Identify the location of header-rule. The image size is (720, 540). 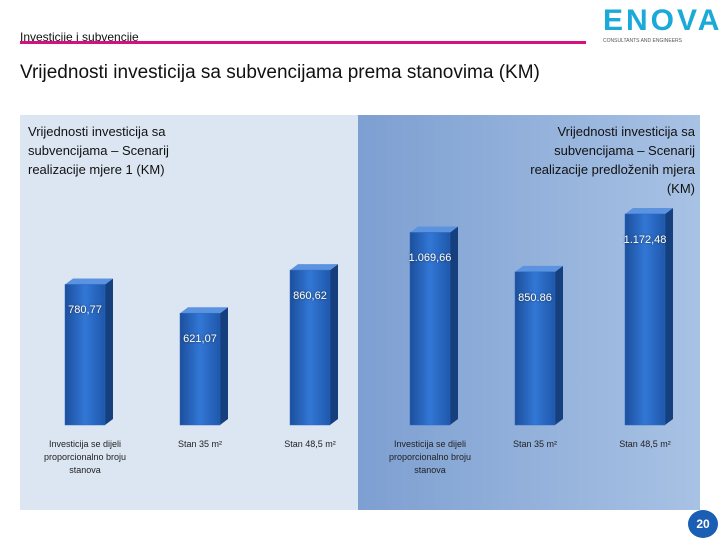
(303, 42).